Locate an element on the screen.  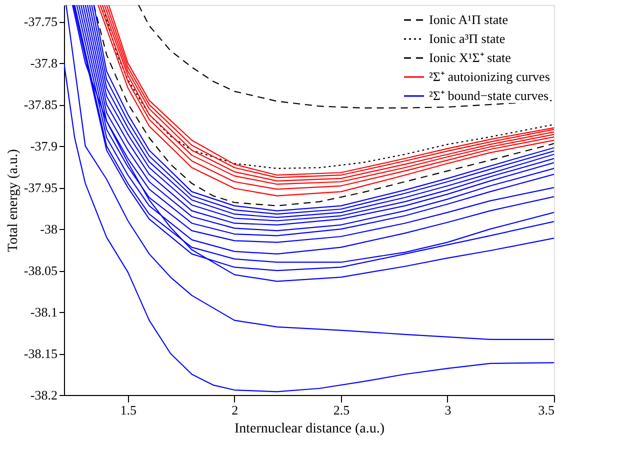
y-tick-label: -37.8 is located at coordinates (44, 63).